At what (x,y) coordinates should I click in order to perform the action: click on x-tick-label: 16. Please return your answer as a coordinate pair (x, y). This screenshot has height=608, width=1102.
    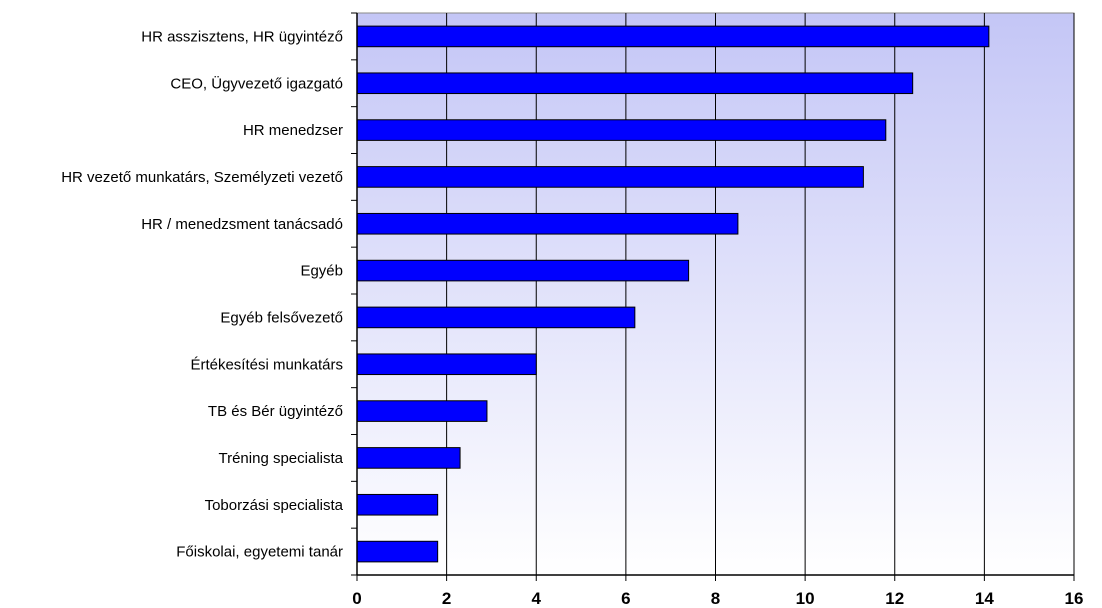
    Looking at the image, I should click on (1074, 598).